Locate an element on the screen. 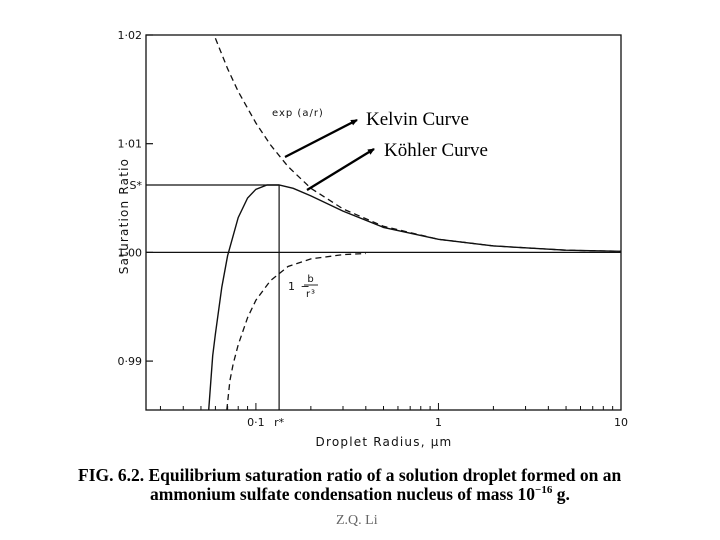  svg-text: 1 − is located at coordinates (299, 286).